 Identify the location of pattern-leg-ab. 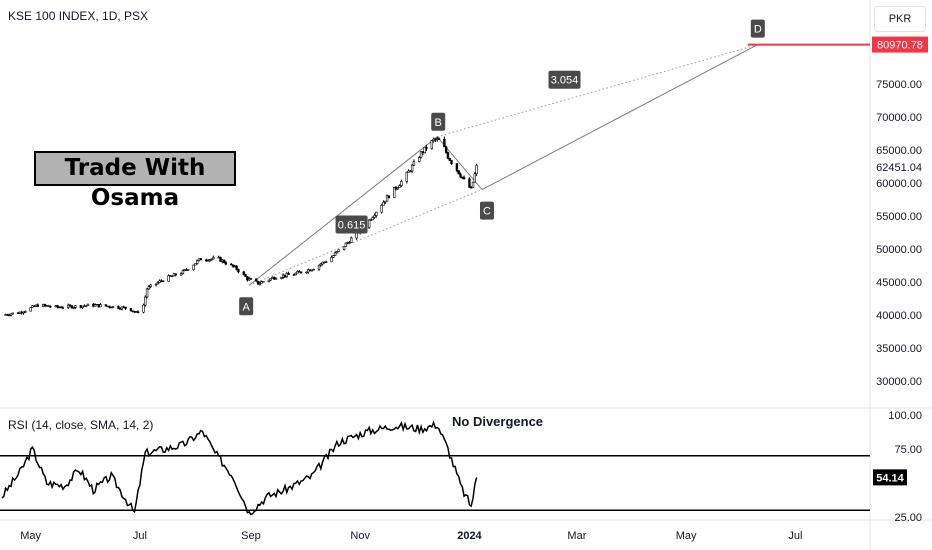
(343, 211).